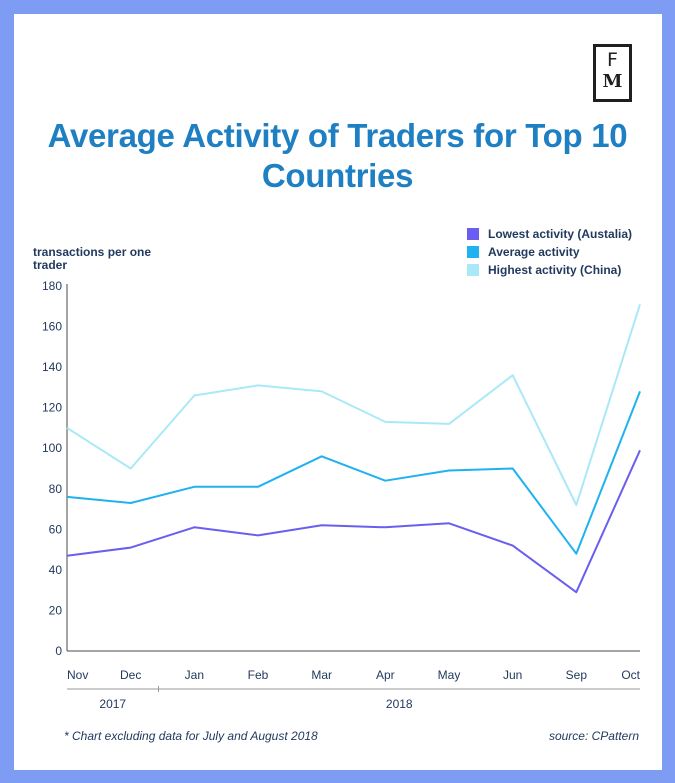 This screenshot has height=783, width=675. I want to click on legend-item-average: Average activity, so click(549, 252).